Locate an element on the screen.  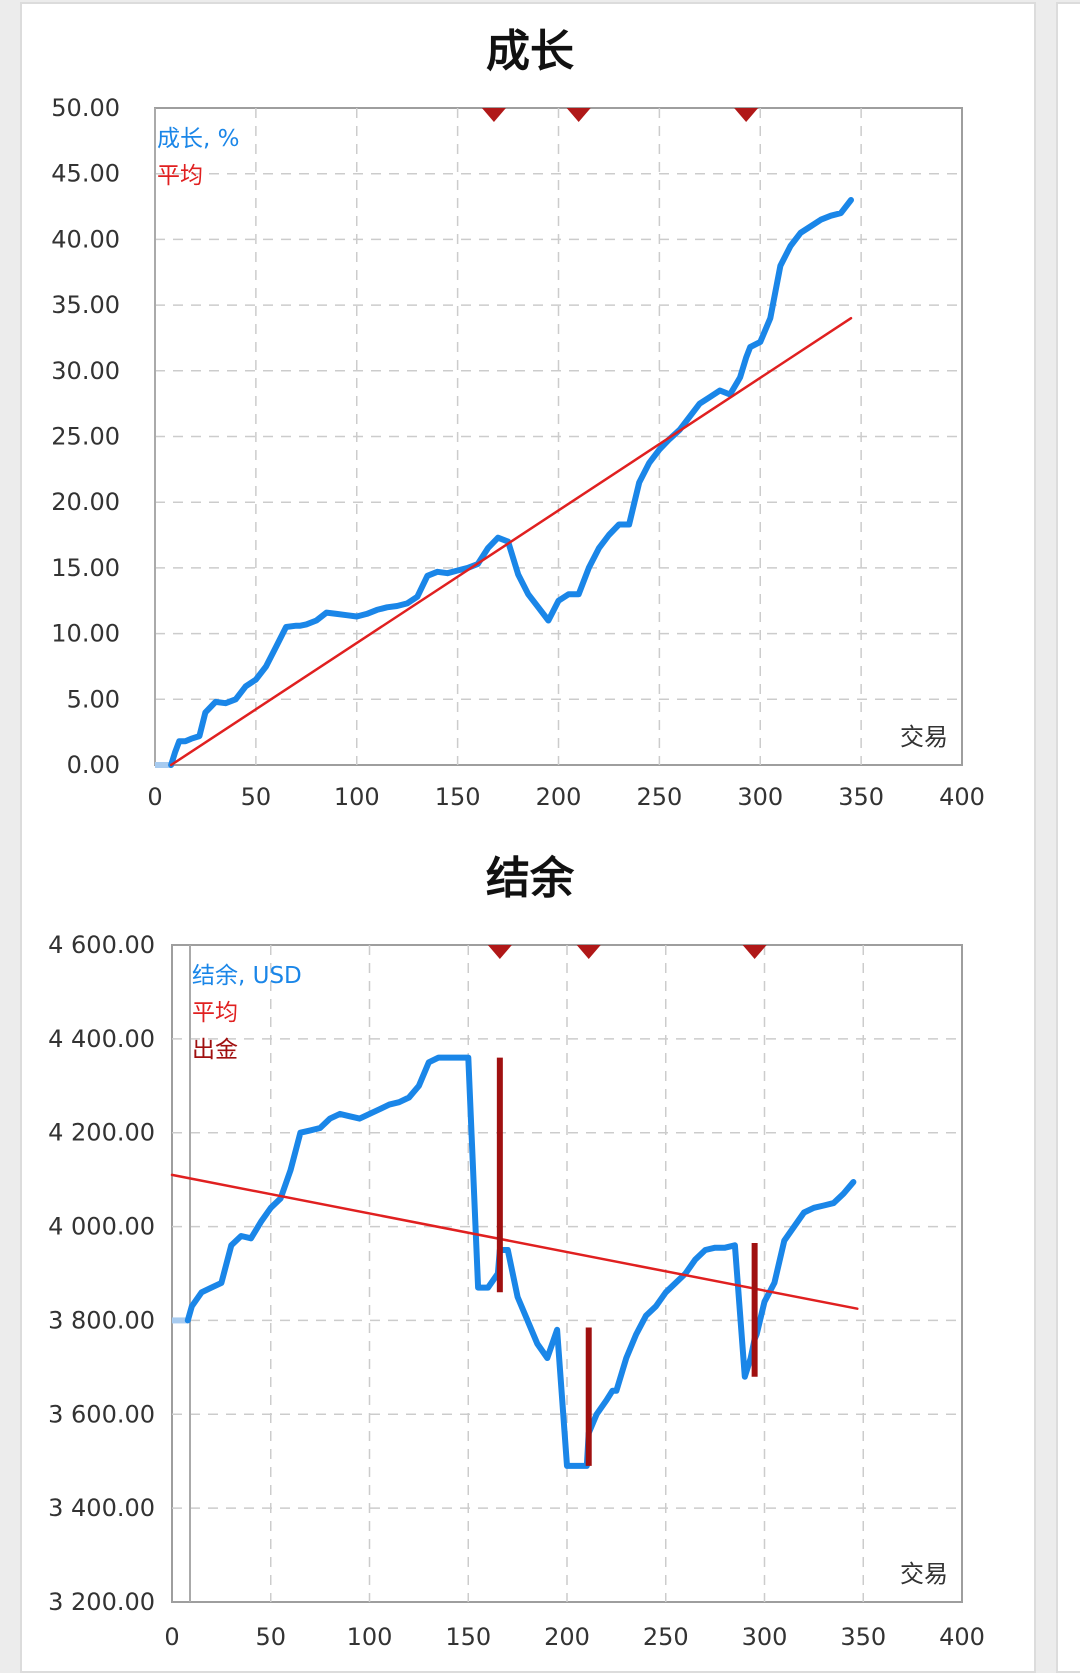
growth-x-tick-label: 400 is located at coordinates (962, 797).